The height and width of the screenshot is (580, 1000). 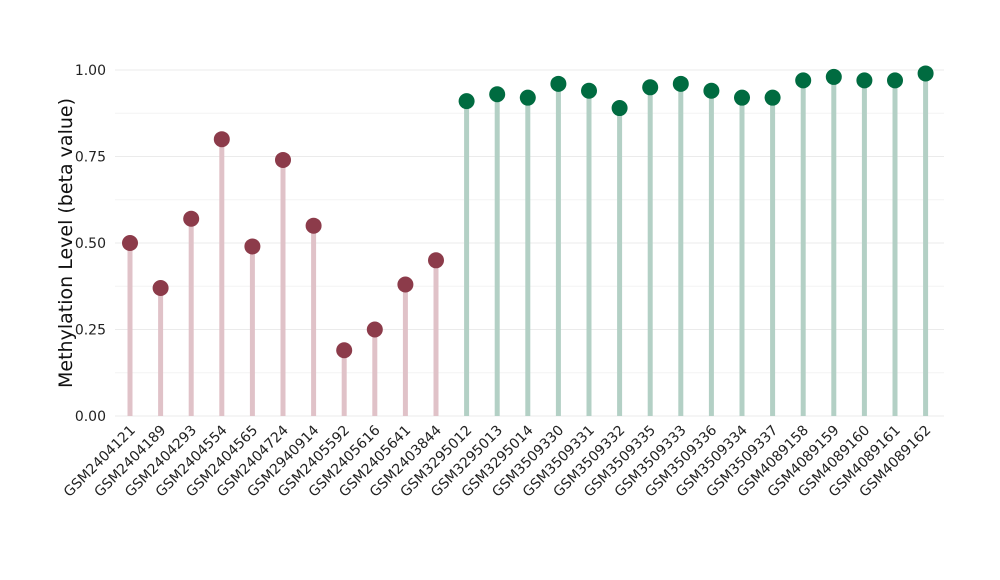 I want to click on y-axis-ticks: 0.00 0.25 0.50 0.75 1.00, so click(x=90, y=244).